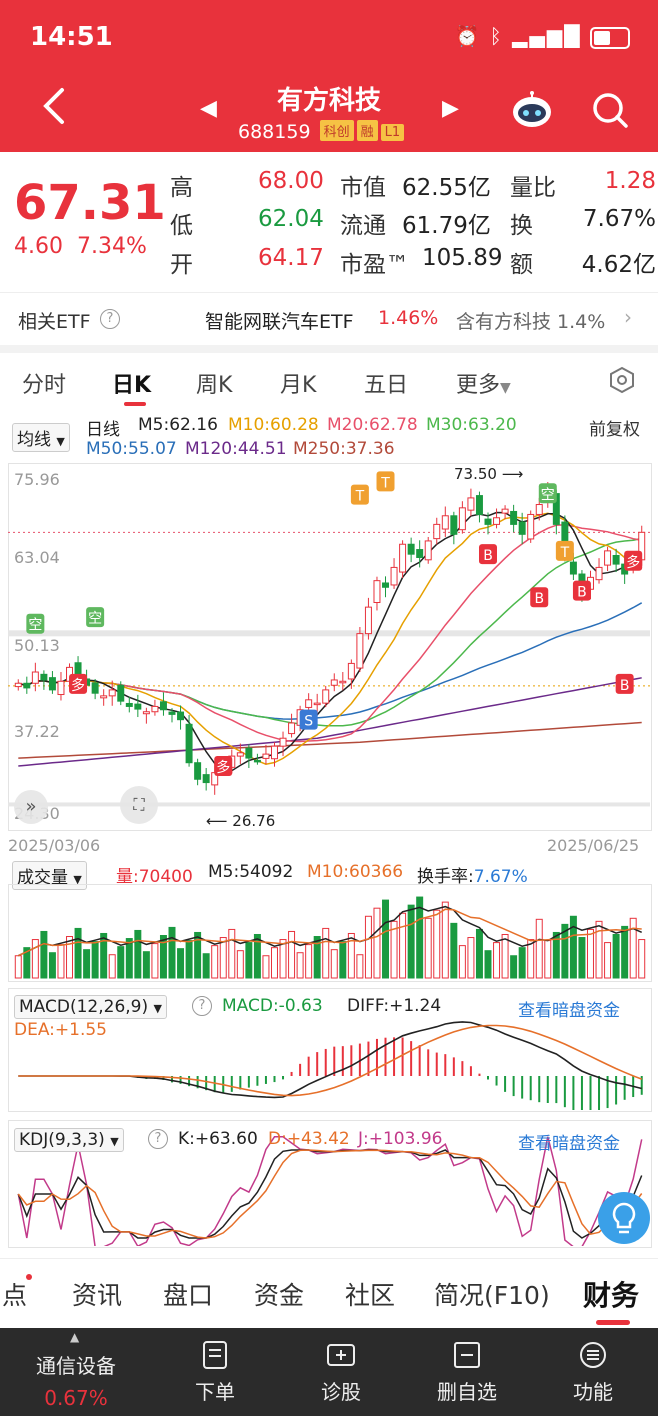  What do you see at coordinates (539, 599) in the screenshot?
I see `signal-marker-text: B` at bounding box center [539, 599].